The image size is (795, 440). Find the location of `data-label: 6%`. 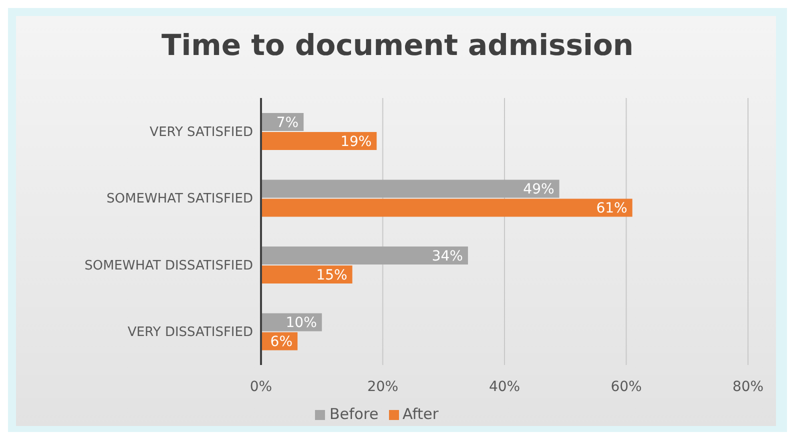

data-label: 6% is located at coordinates (281, 342).